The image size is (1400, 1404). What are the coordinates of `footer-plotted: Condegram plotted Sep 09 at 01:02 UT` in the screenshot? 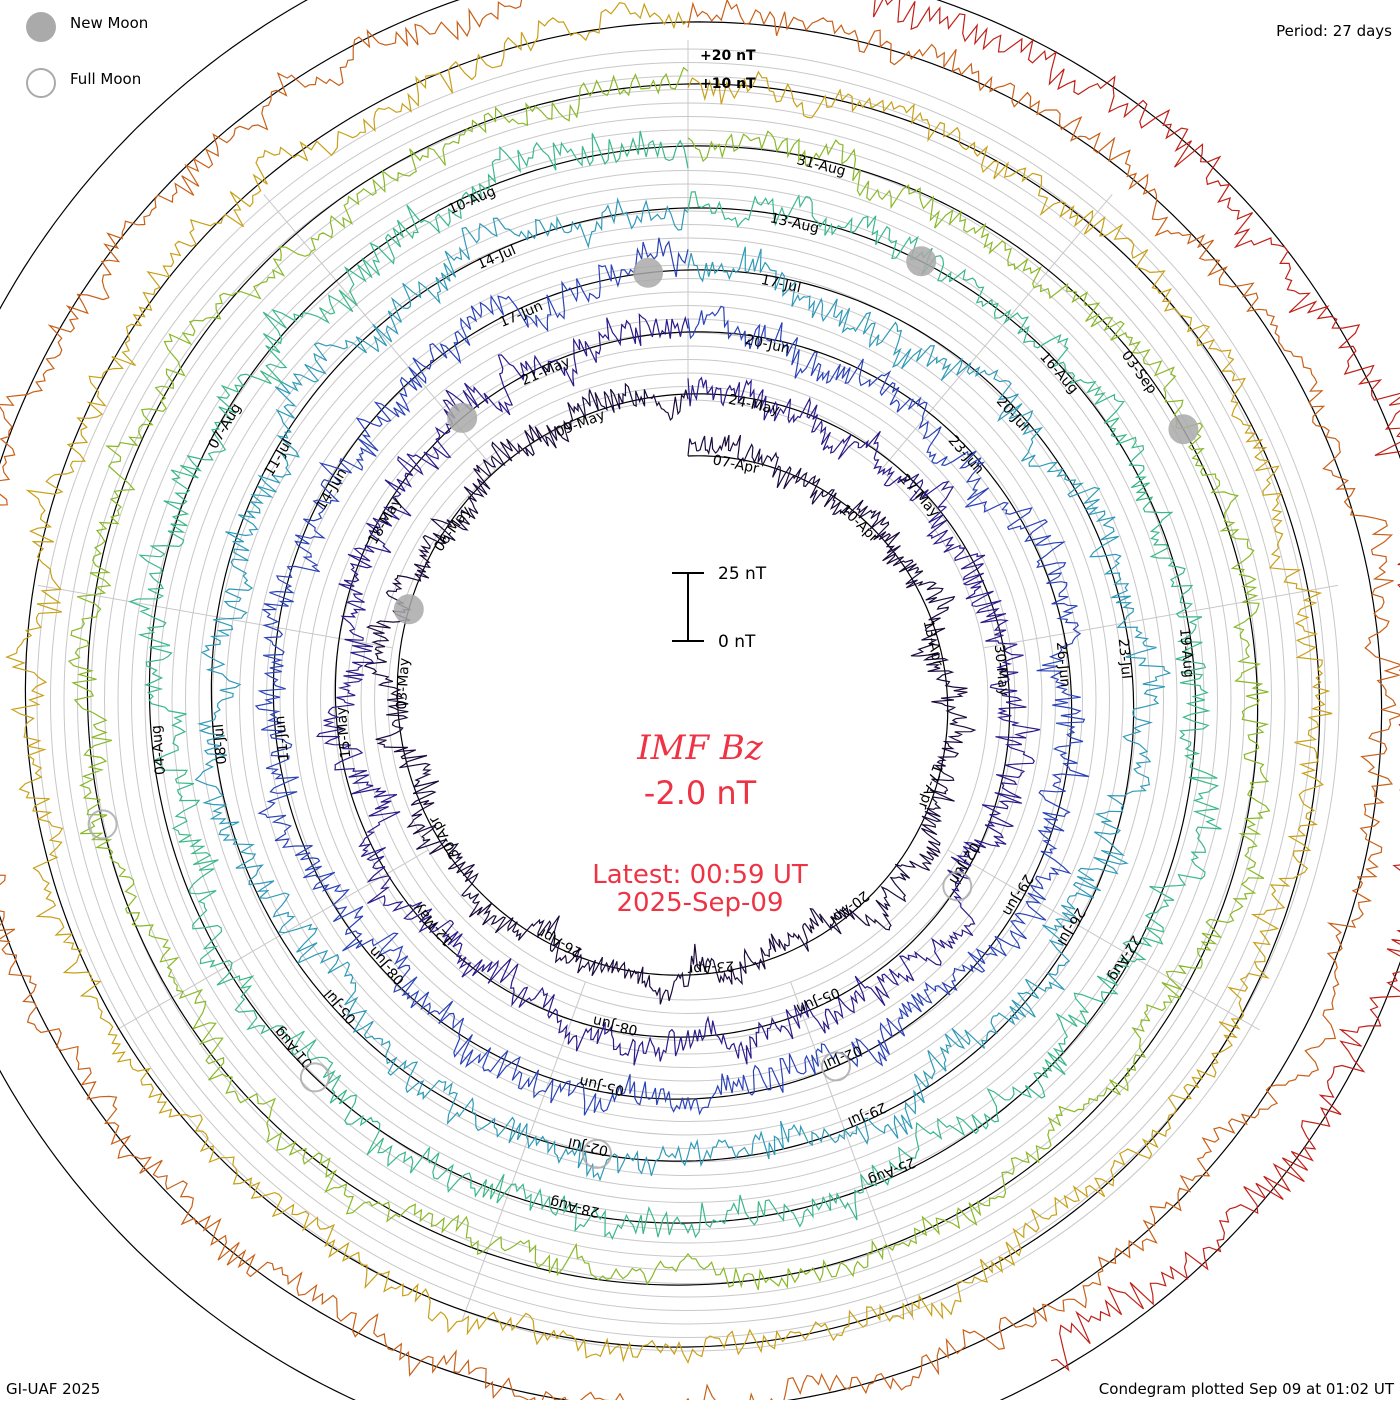 It's located at (1246, 1389).